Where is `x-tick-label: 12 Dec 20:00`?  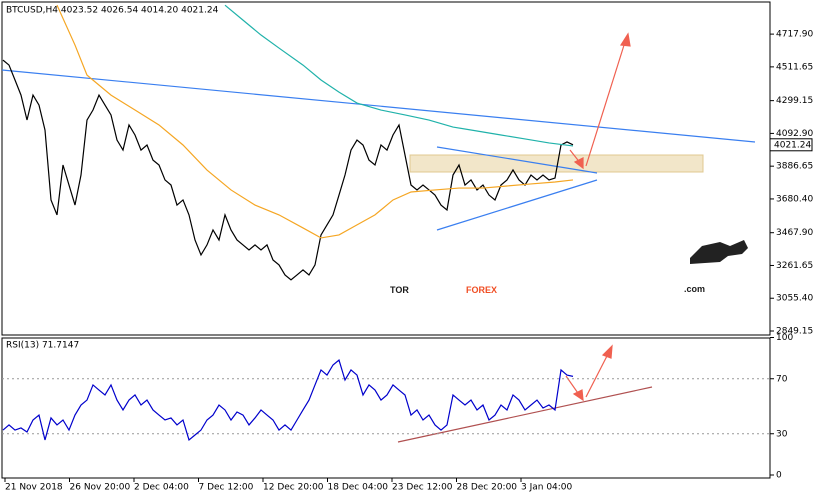
x-tick-label: 12 Dec 20:00 is located at coordinates (293, 488).